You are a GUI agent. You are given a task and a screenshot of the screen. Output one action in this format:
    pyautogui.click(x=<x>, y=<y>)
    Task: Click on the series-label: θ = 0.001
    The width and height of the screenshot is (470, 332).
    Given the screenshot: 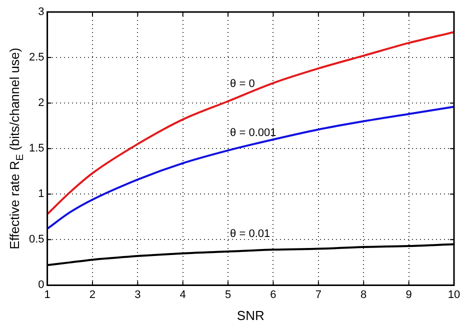 What is the action you would take?
    pyautogui.click(x=253, y=132)
    